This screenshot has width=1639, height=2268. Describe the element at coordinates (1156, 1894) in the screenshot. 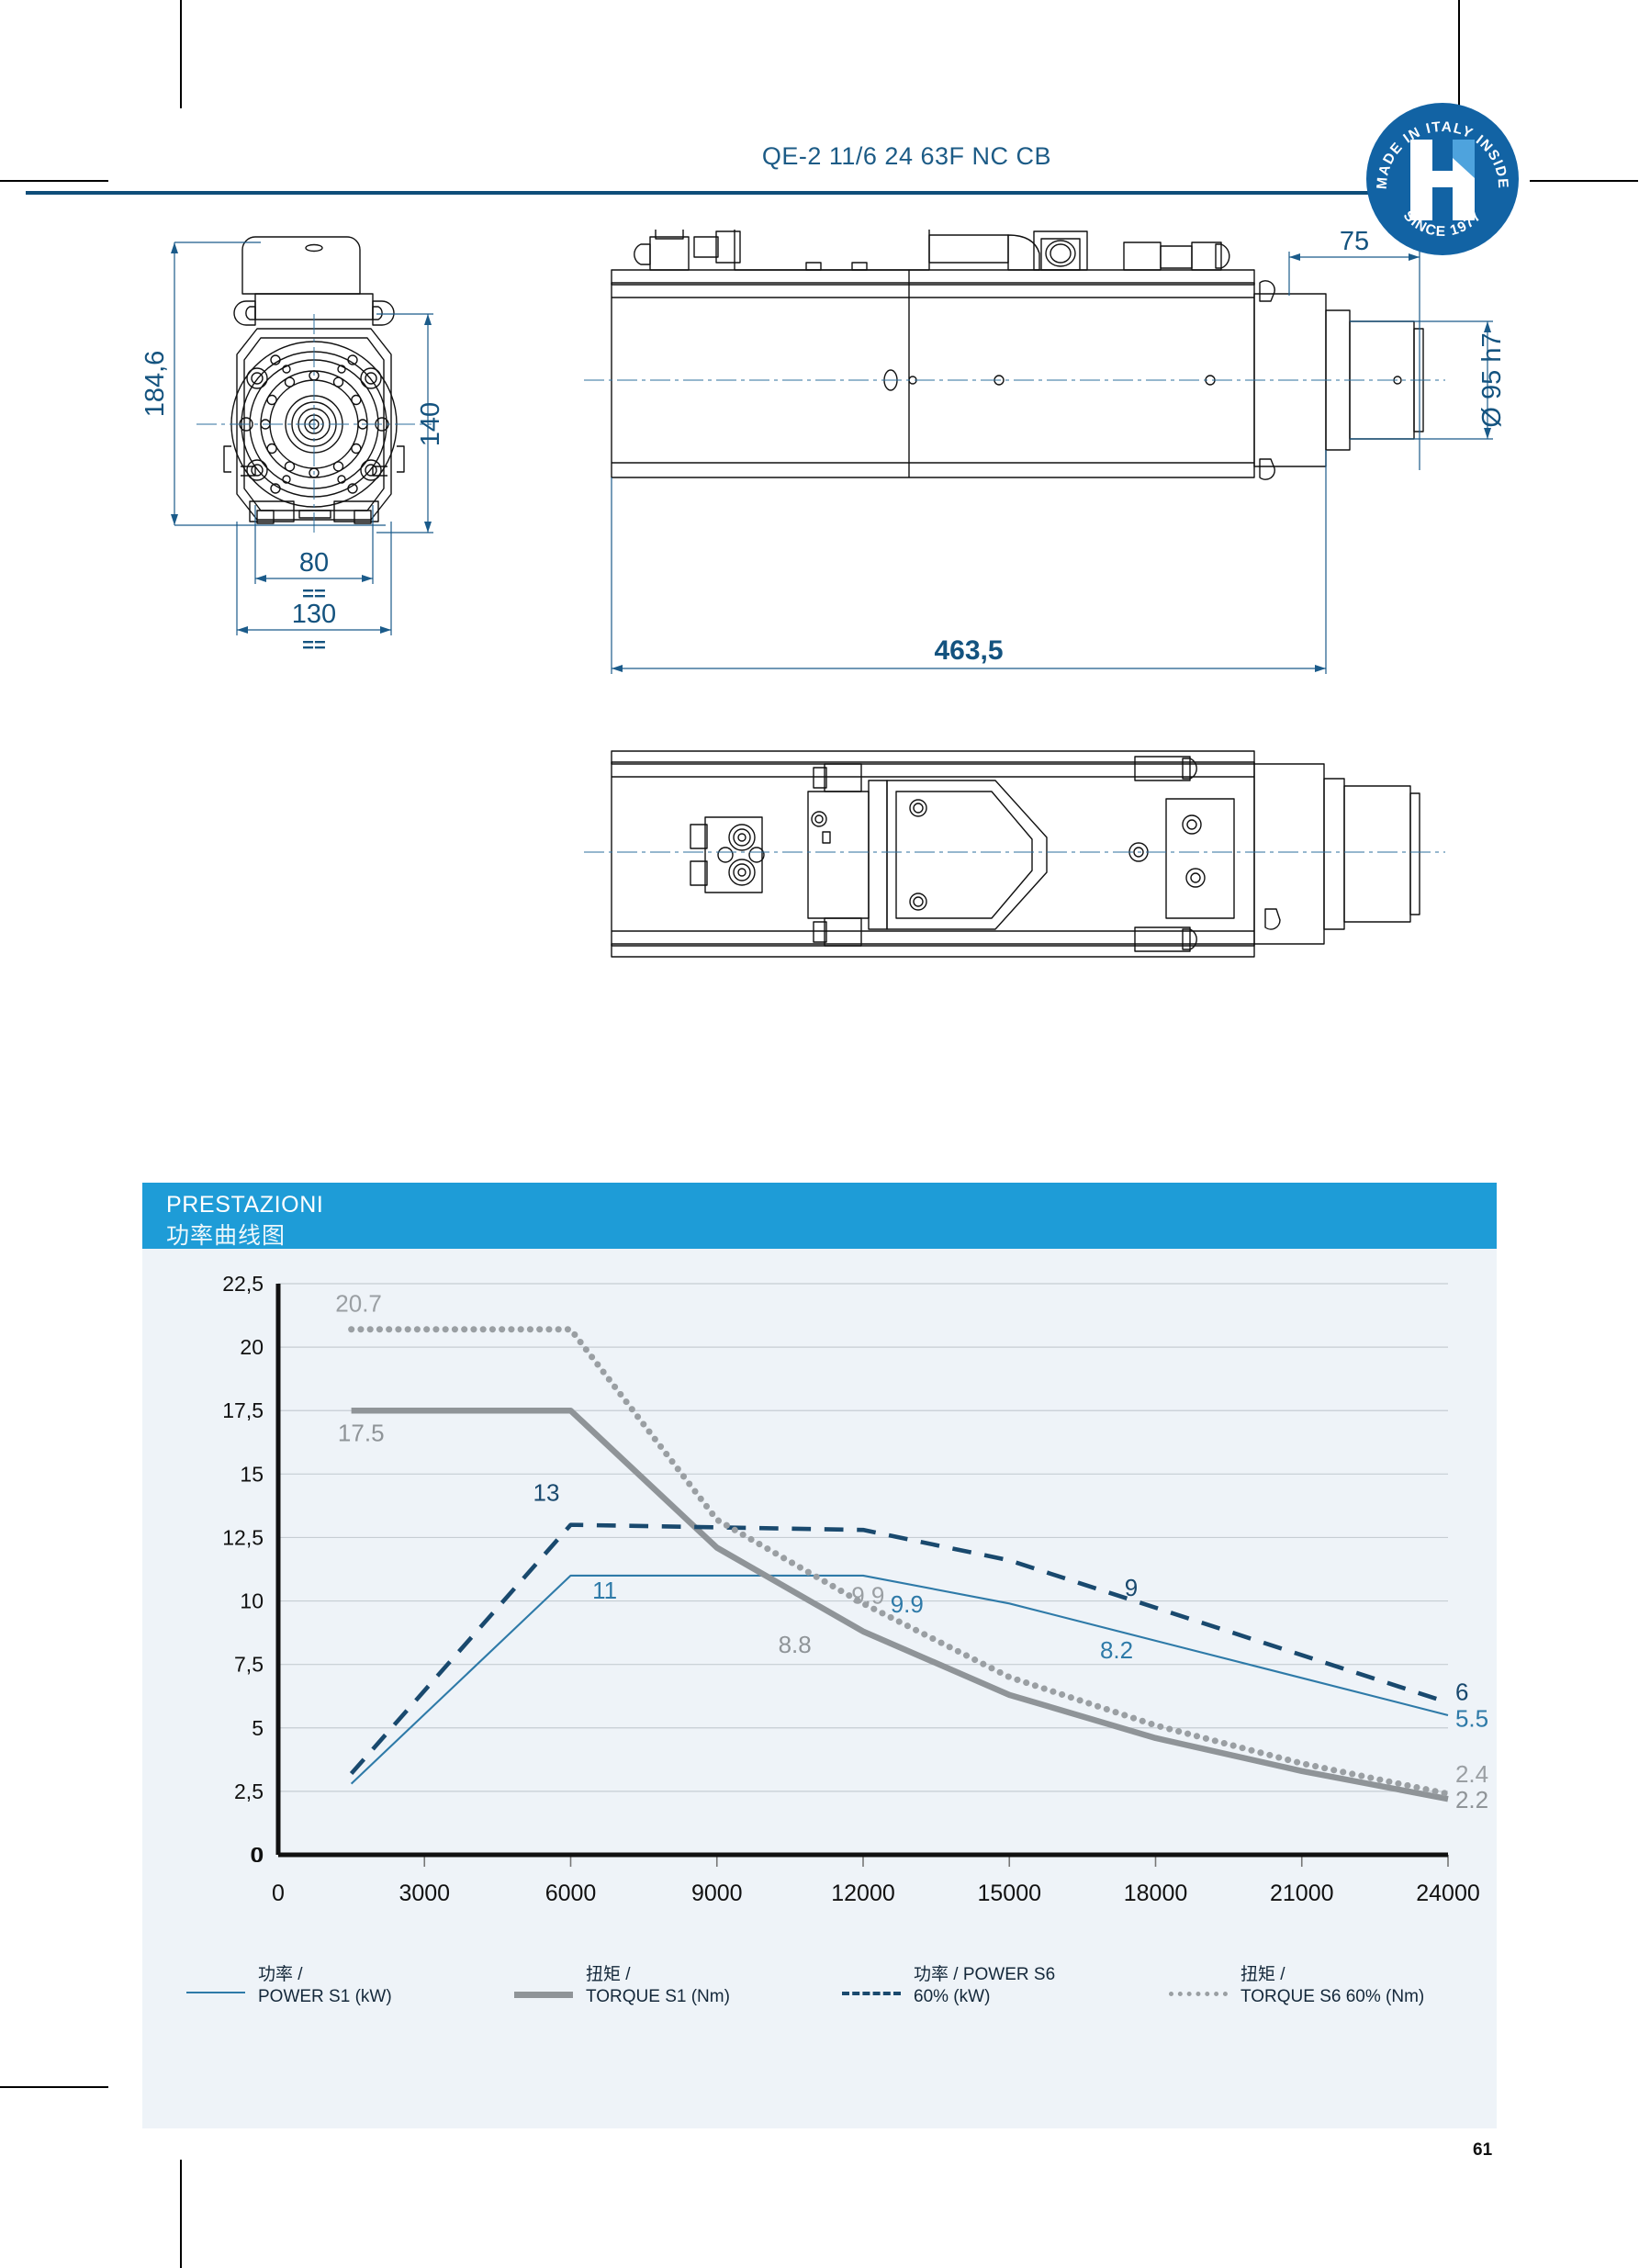

I see `x-tick-label: 18000` at that location.